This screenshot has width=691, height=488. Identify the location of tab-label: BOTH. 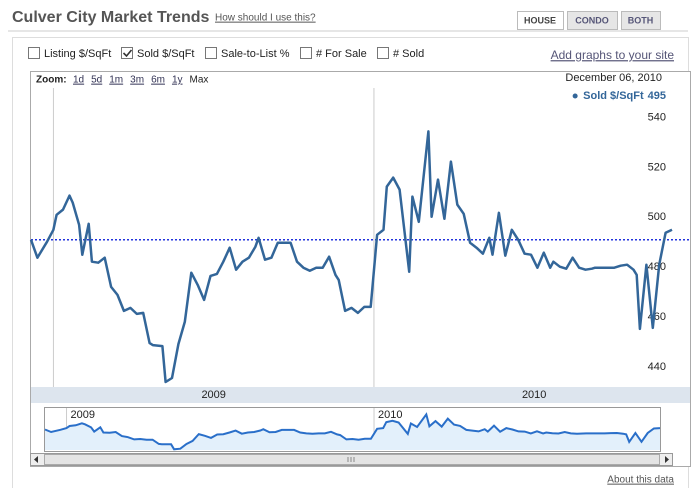
(641, 20).